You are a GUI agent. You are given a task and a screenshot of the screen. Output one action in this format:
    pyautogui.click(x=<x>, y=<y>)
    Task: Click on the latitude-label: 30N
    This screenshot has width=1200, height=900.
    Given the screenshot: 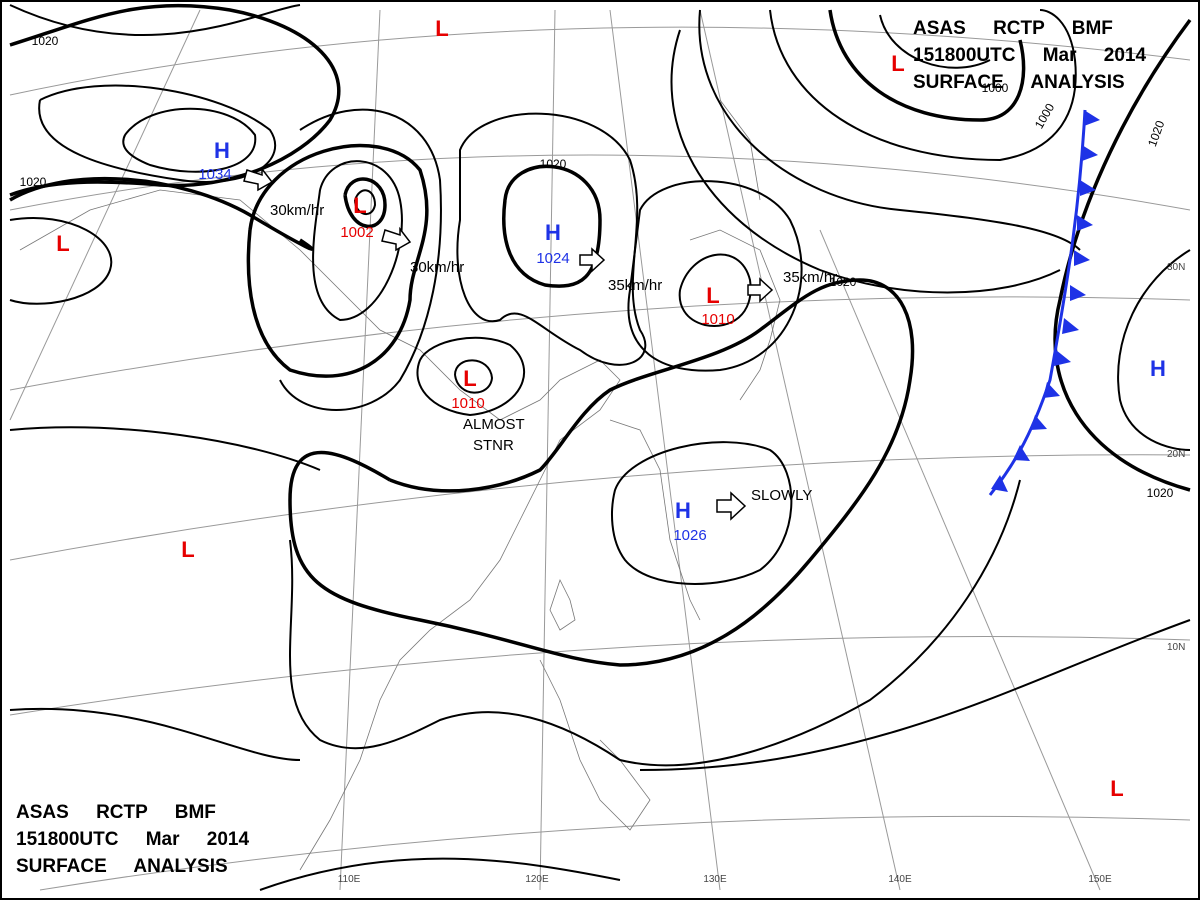 What is the action you would take?
    pyautogui.click(x=1176, y=267)
    